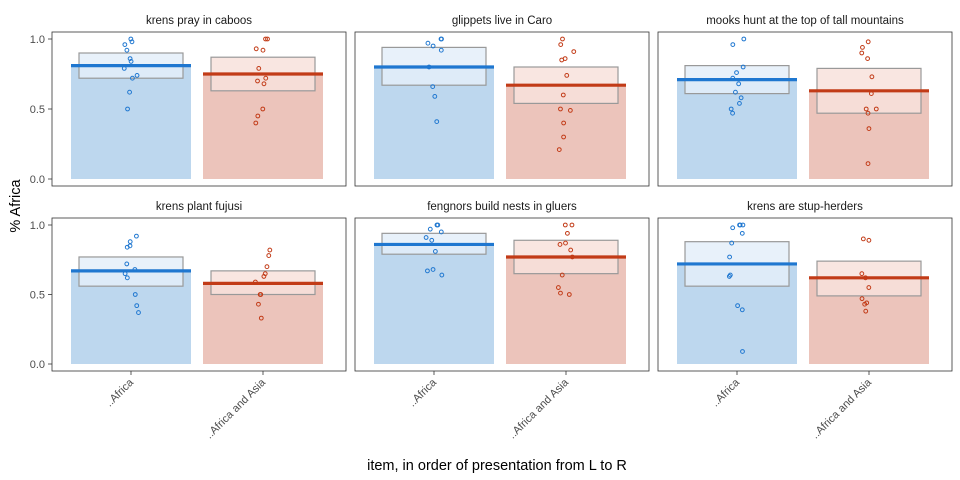  Describe the element at coordinates (37, 110) in the screenshot. I see `y-tick-label: 0.5` at that location.